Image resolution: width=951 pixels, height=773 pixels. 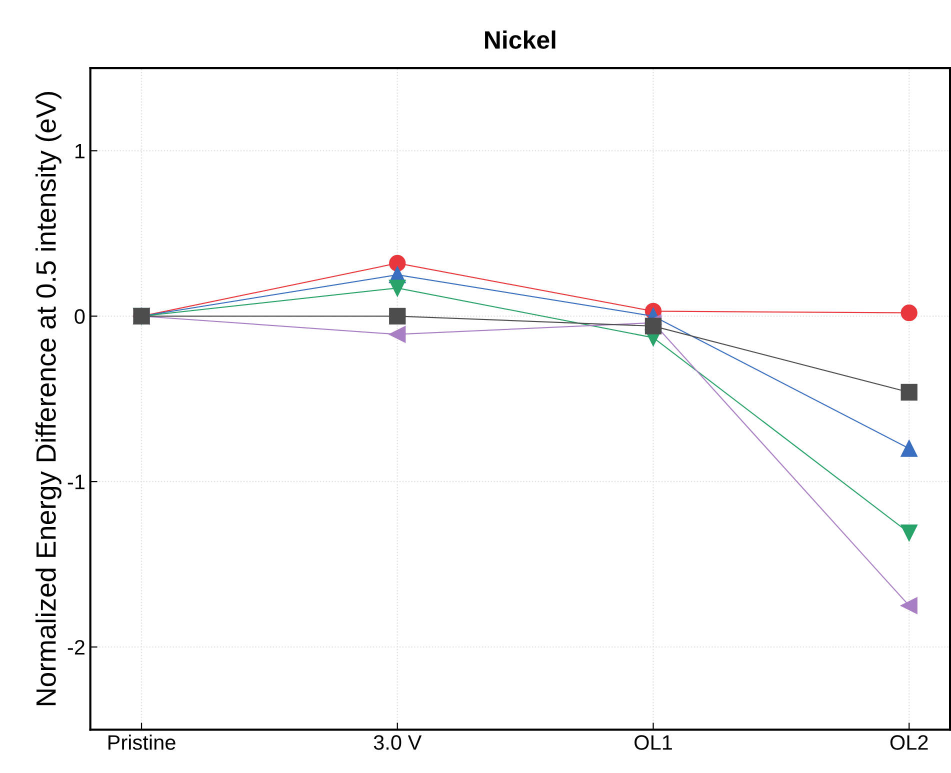 What do you see at coordinates (79, 151) in the screenshot?
I see `y-tick-label: 1` at bounding box center [79, 151].